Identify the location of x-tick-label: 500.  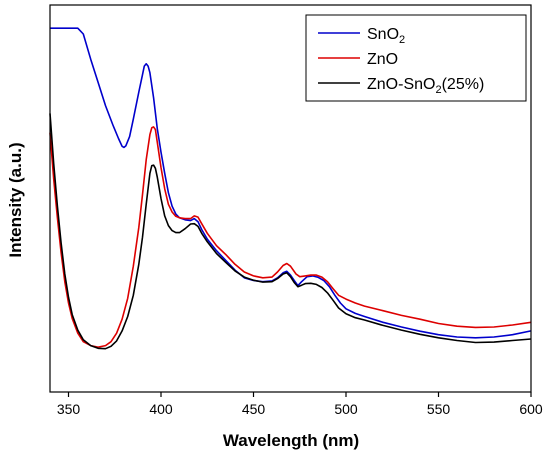
(346, 409).